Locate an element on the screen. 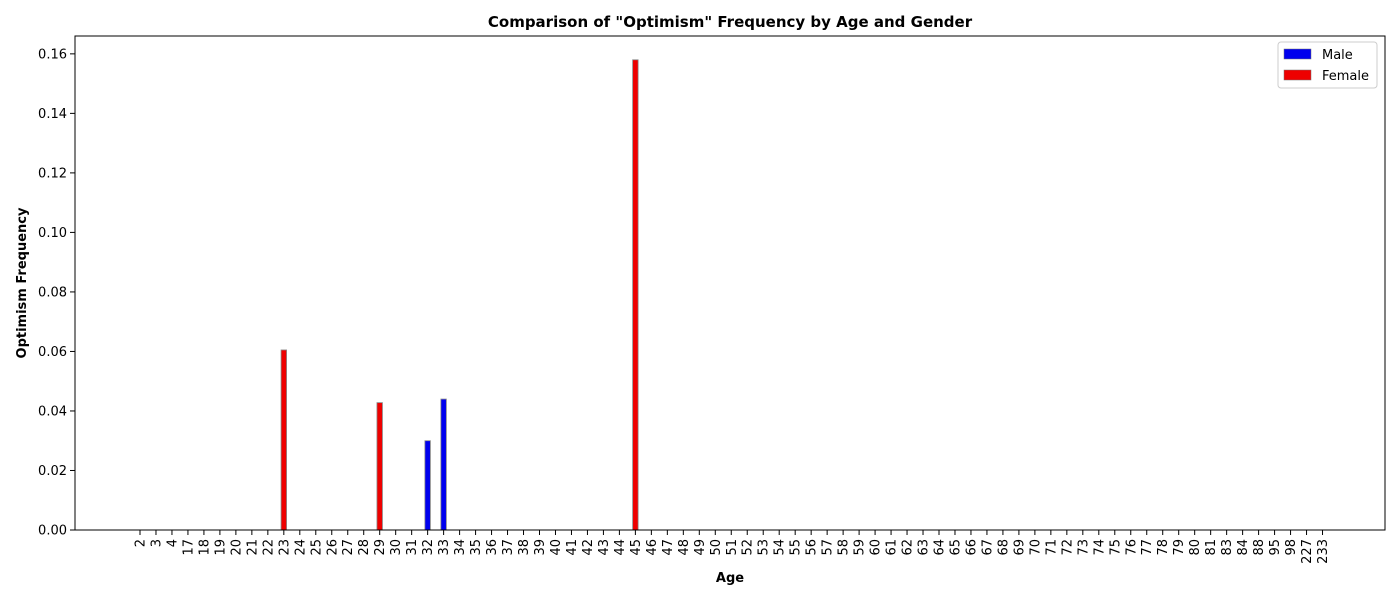 This screenshot has height=600, width=1400. x-tick-label: 45 is located at coordinates (636, 547).